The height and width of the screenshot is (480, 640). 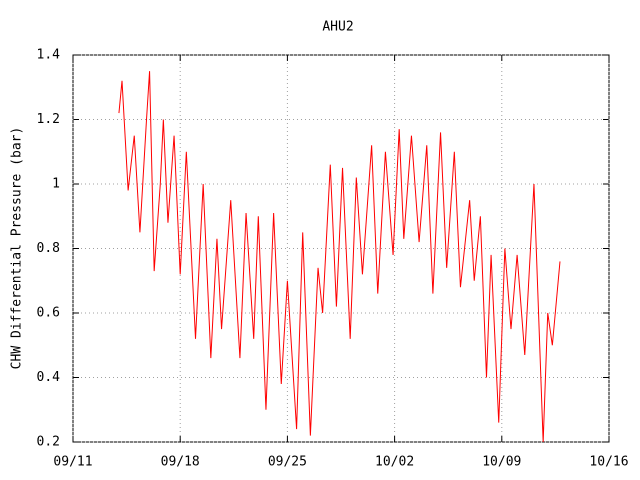 I want to click on y-tick-label: 1.4, so click(x=49, y=55).